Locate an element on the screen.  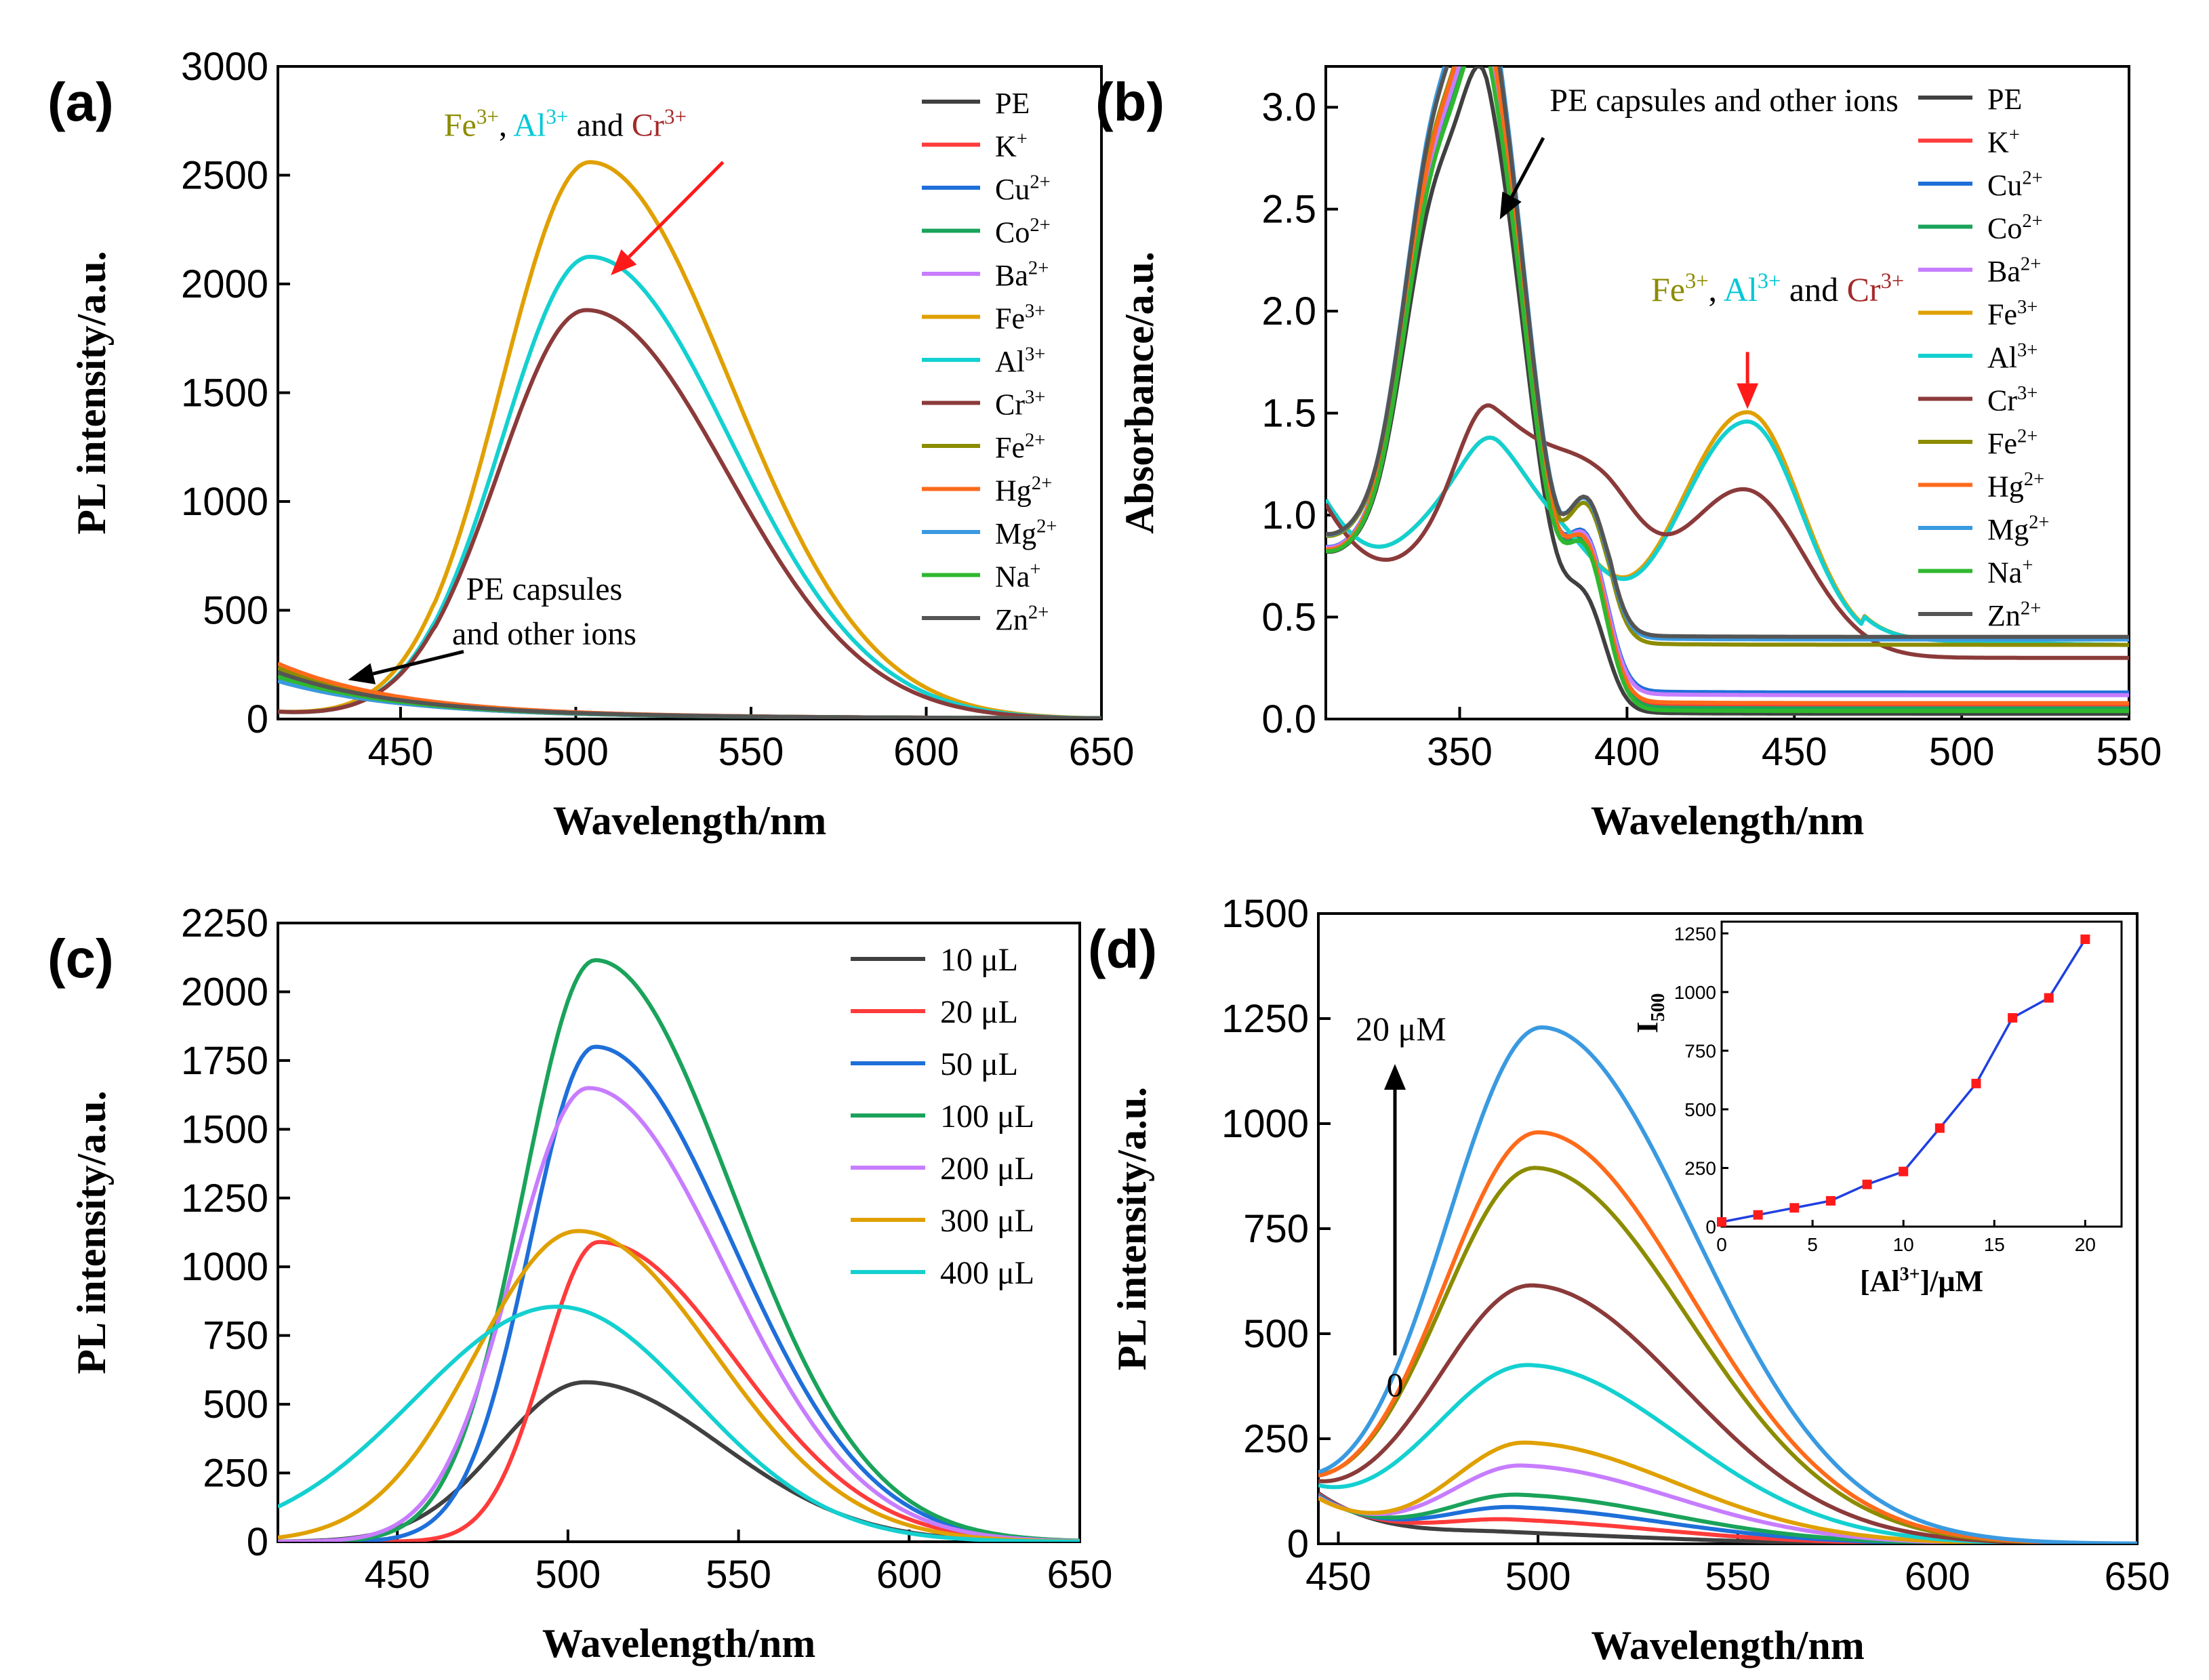
inset-y-tick-label: 0 is located at coordinates (1710, 1226).